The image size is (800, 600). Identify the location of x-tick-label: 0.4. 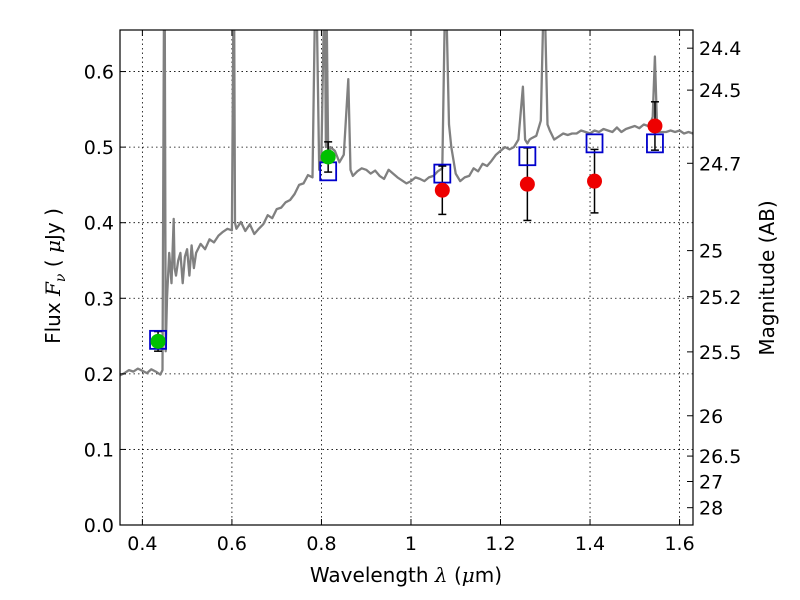
(142, 544).